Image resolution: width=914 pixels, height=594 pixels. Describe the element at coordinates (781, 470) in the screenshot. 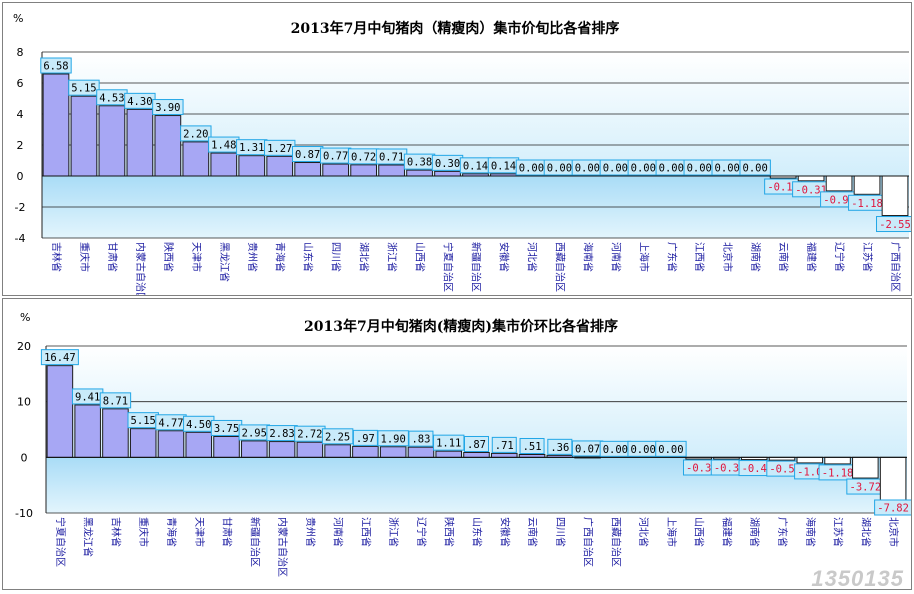

I see `data-label: -0.5` at that location.